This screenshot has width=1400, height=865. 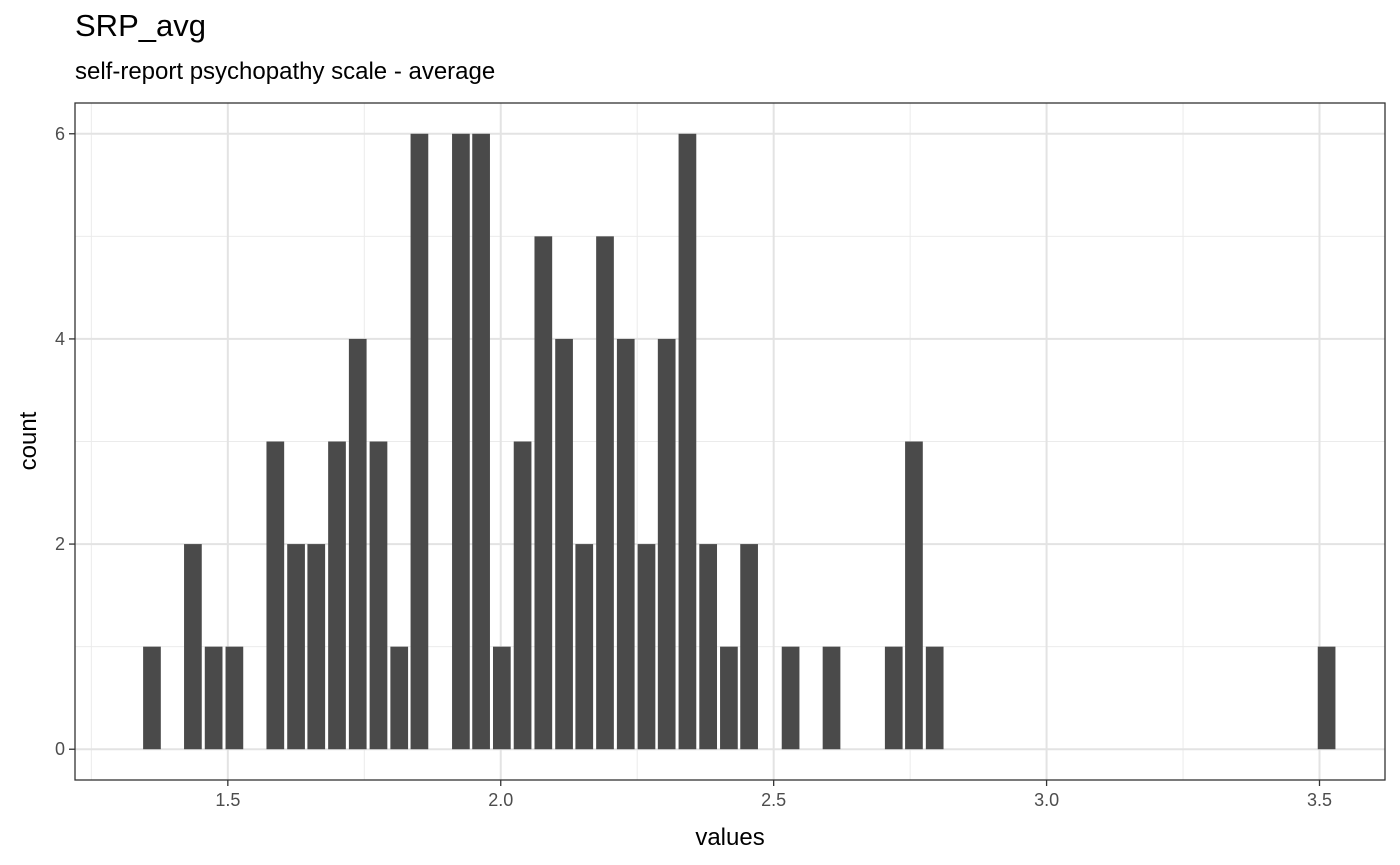 What do you see at coordinates (60, 134) in the screenshot?
I see `y-tick-label: 6` at bounding box center [60, 134].